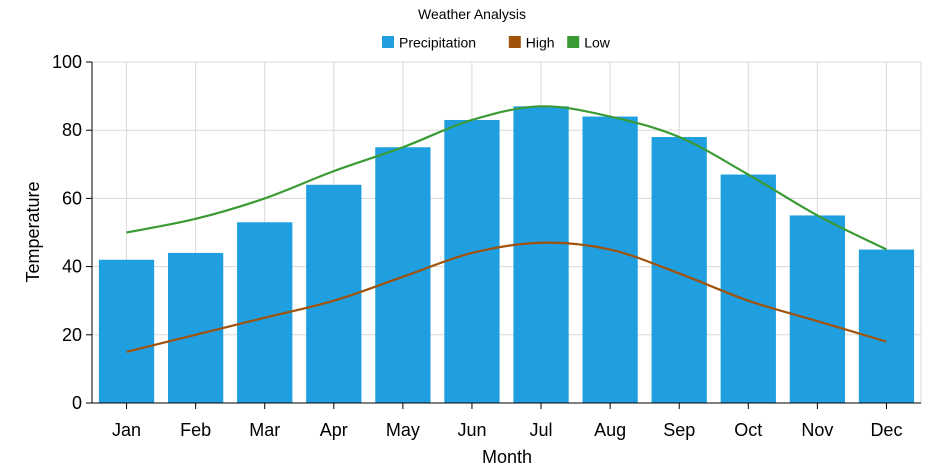 The image size is (932, 469). I want to click on bar-aug, so click(610, 259).